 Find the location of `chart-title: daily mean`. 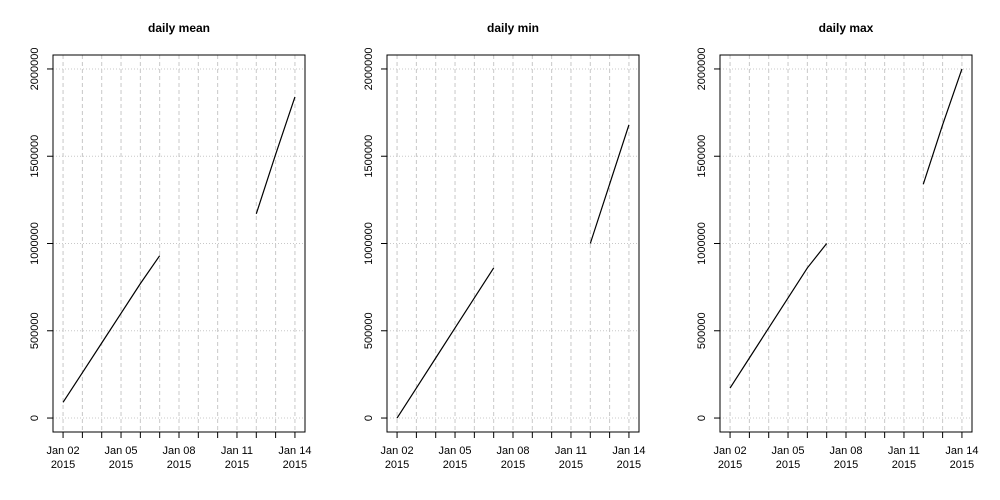

chart-title: daily mean is located at coordinates (179, 28).